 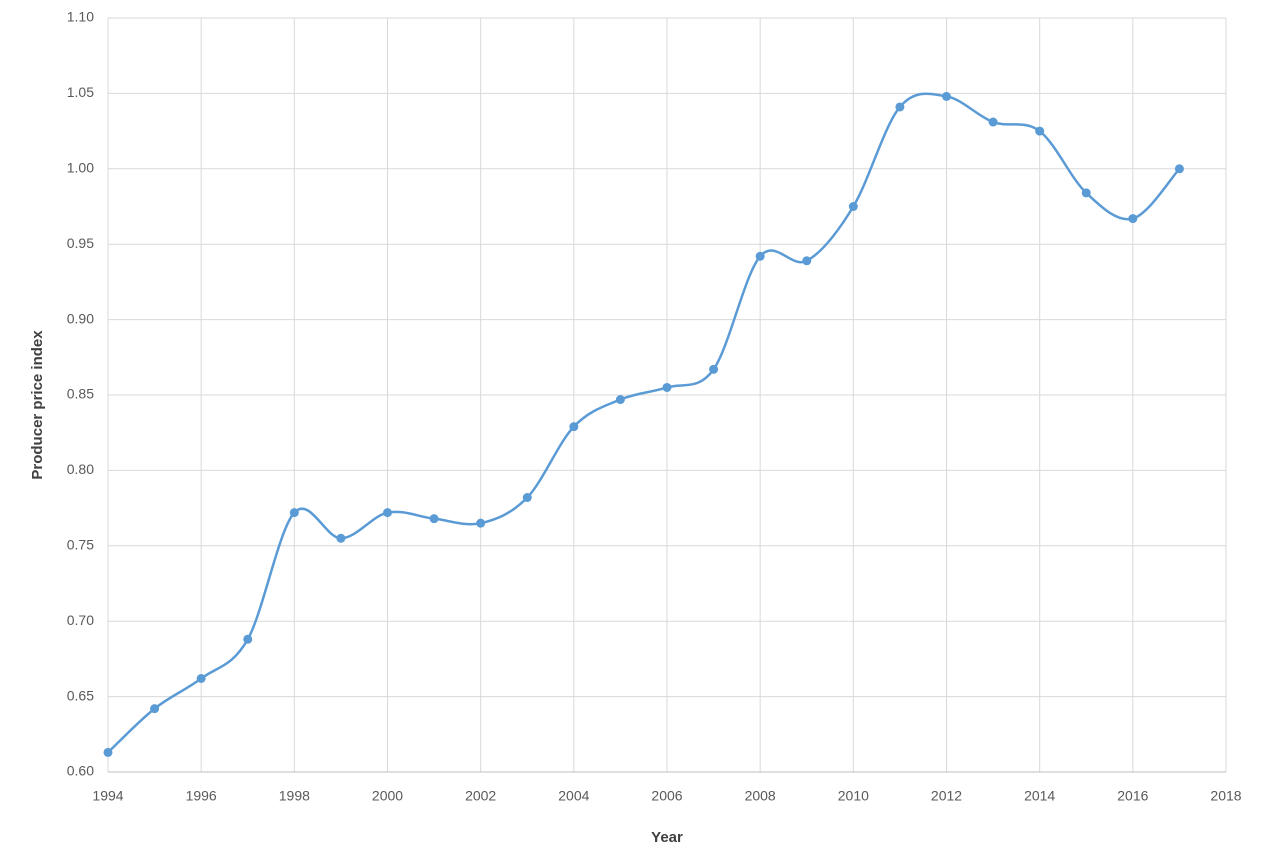 What do you see at coordinates (80, 620) in the screenshot?
I see `y-tick-label: 0.70` at bounding box center [80, 620].